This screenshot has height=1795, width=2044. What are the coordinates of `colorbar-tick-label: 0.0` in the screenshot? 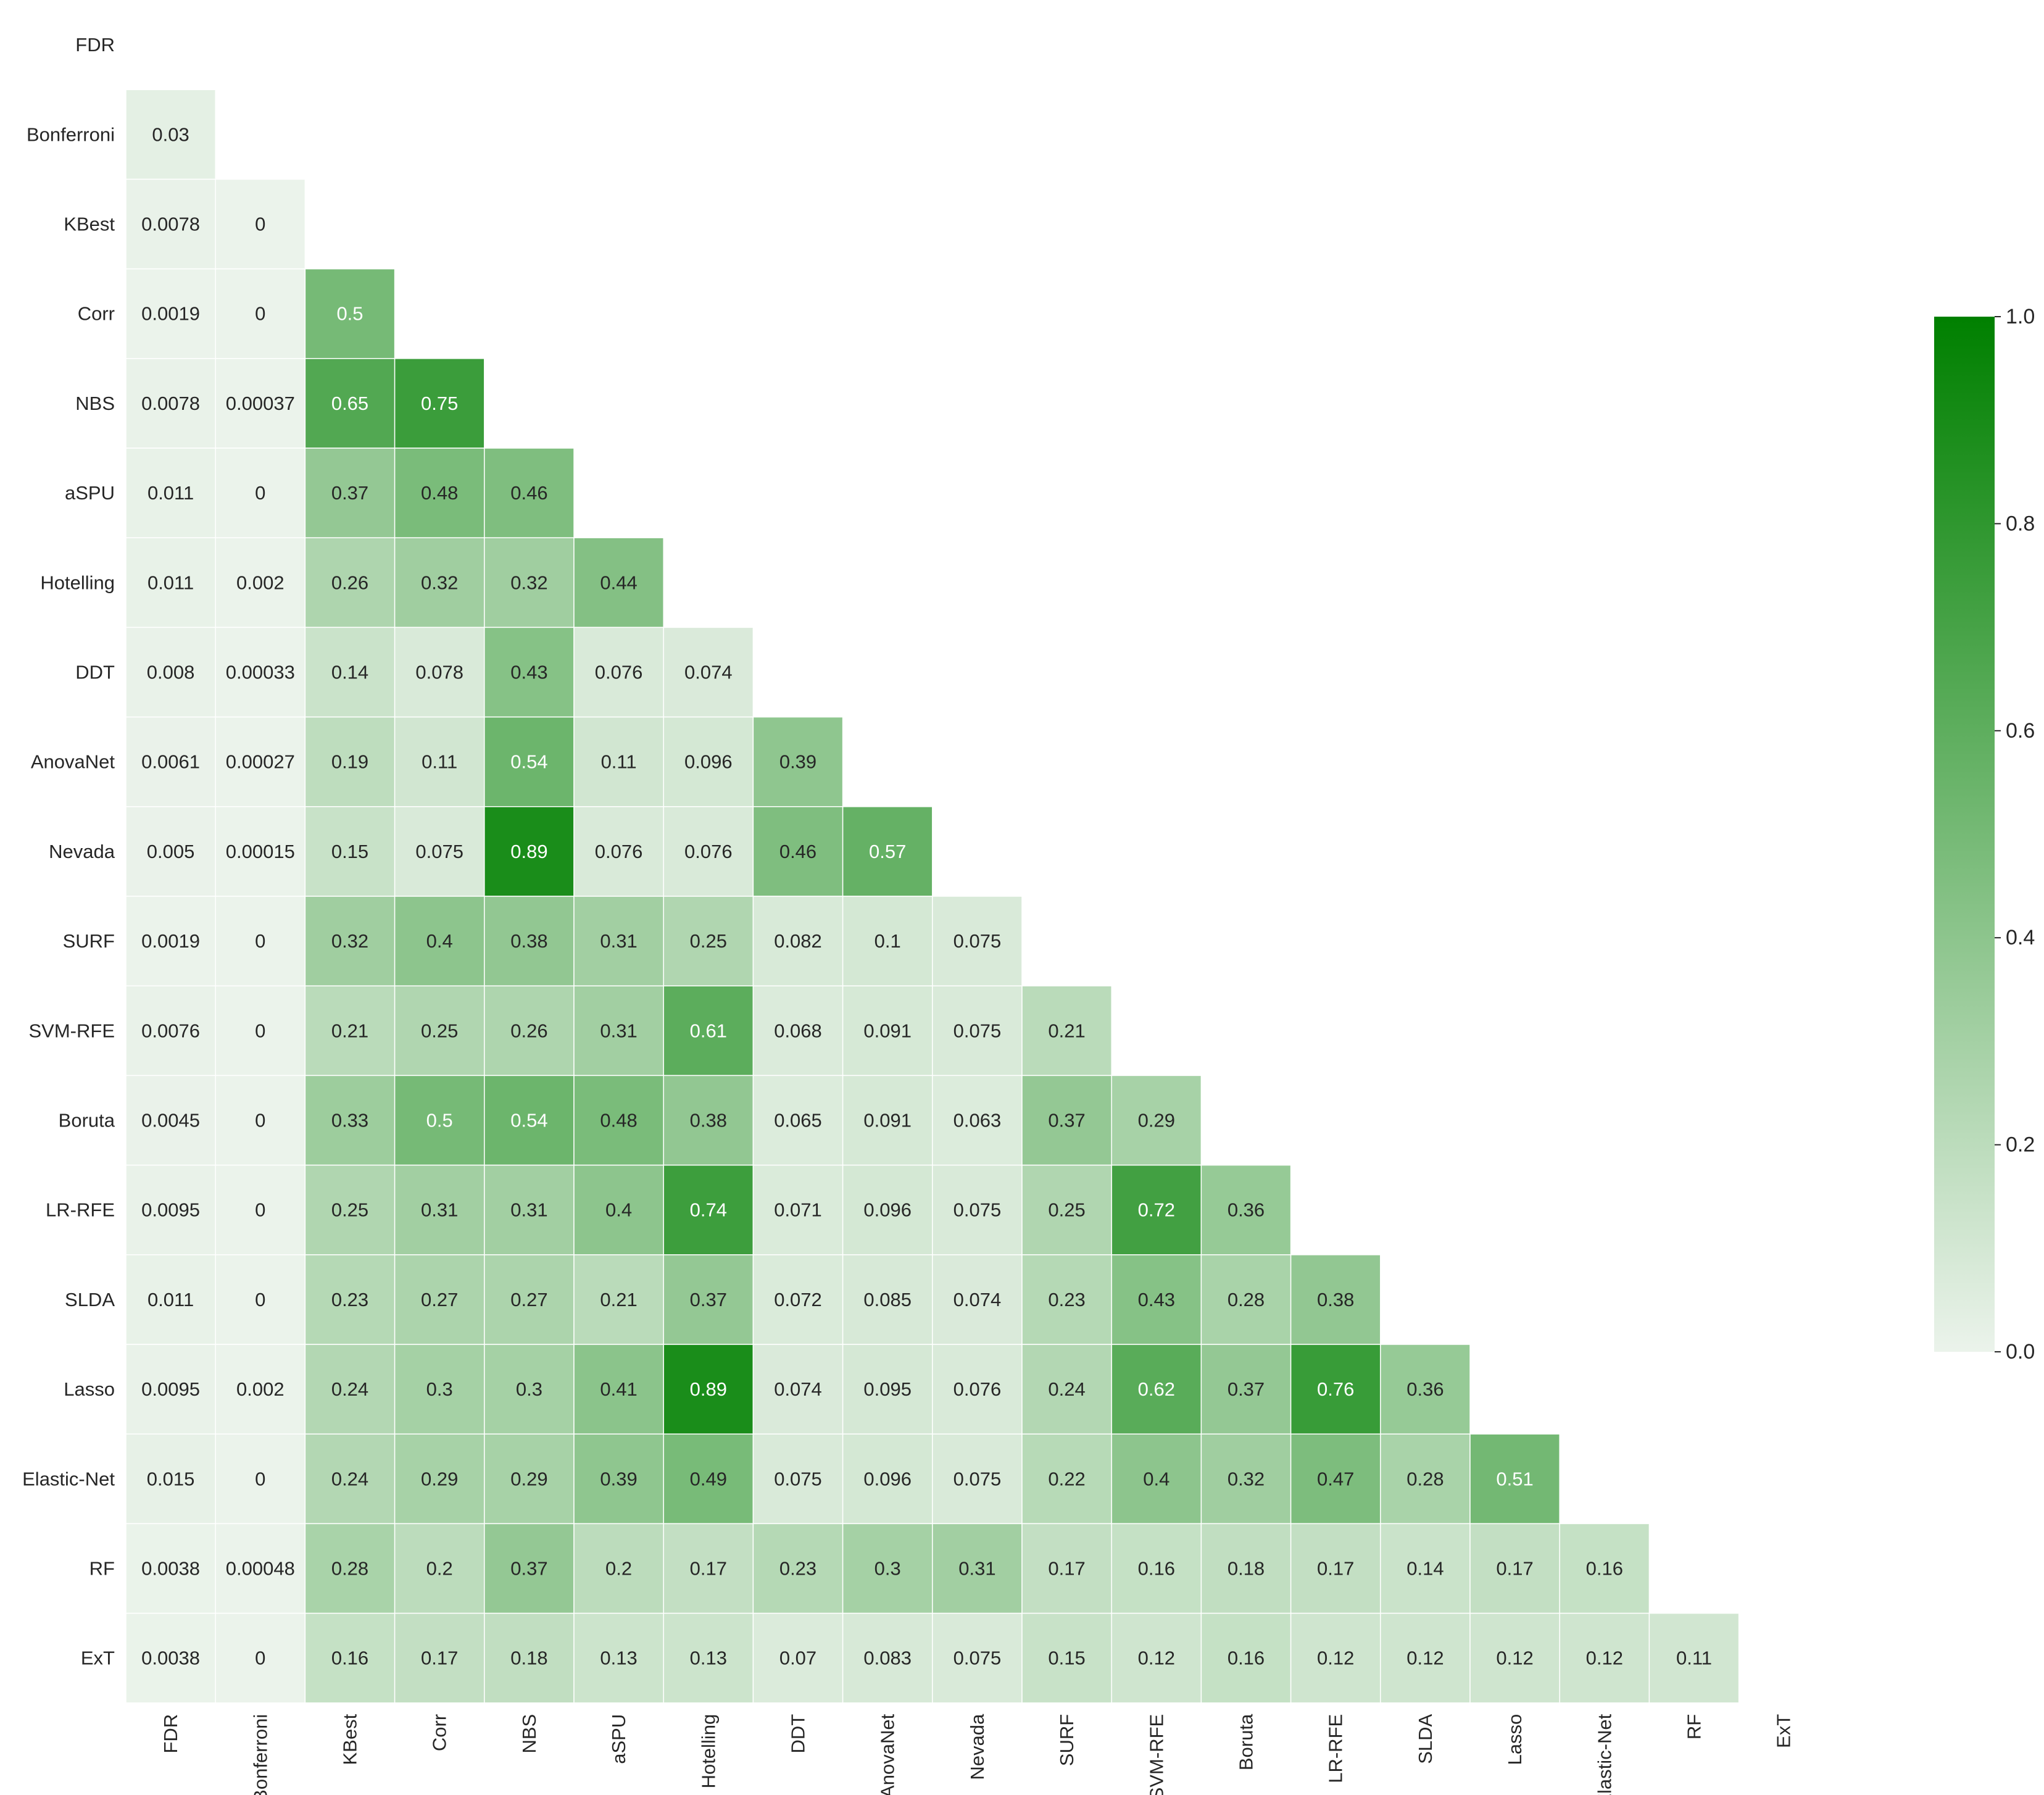 It's located at (2020, 1352).